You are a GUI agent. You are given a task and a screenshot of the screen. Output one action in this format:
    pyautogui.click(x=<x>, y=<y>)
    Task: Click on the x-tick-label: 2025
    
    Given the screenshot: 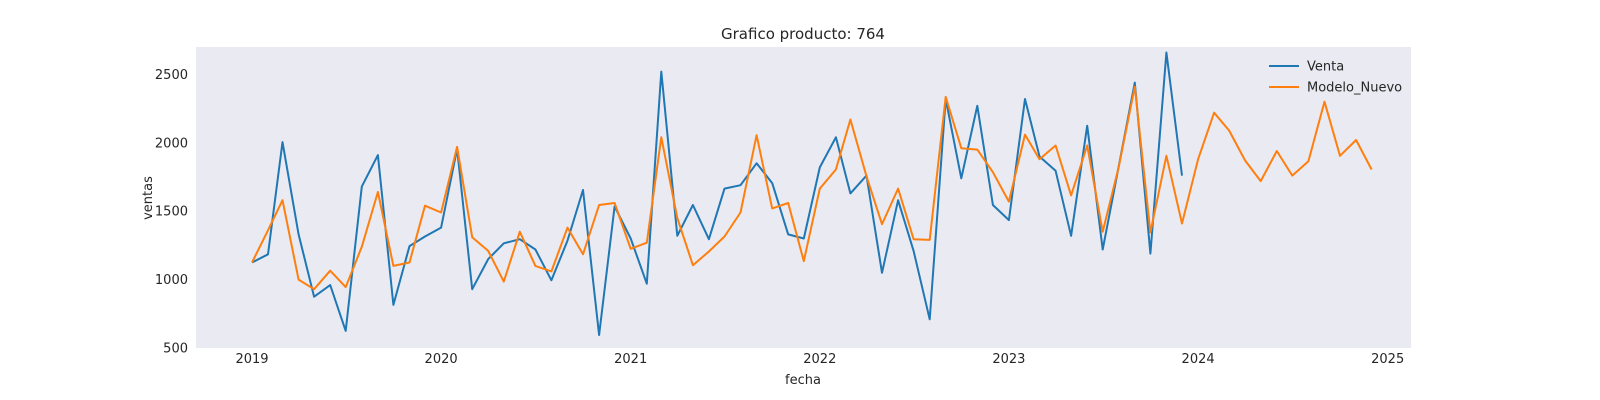 What is the action you would take?
    pyautogui.click(x=1387, y=359)
    